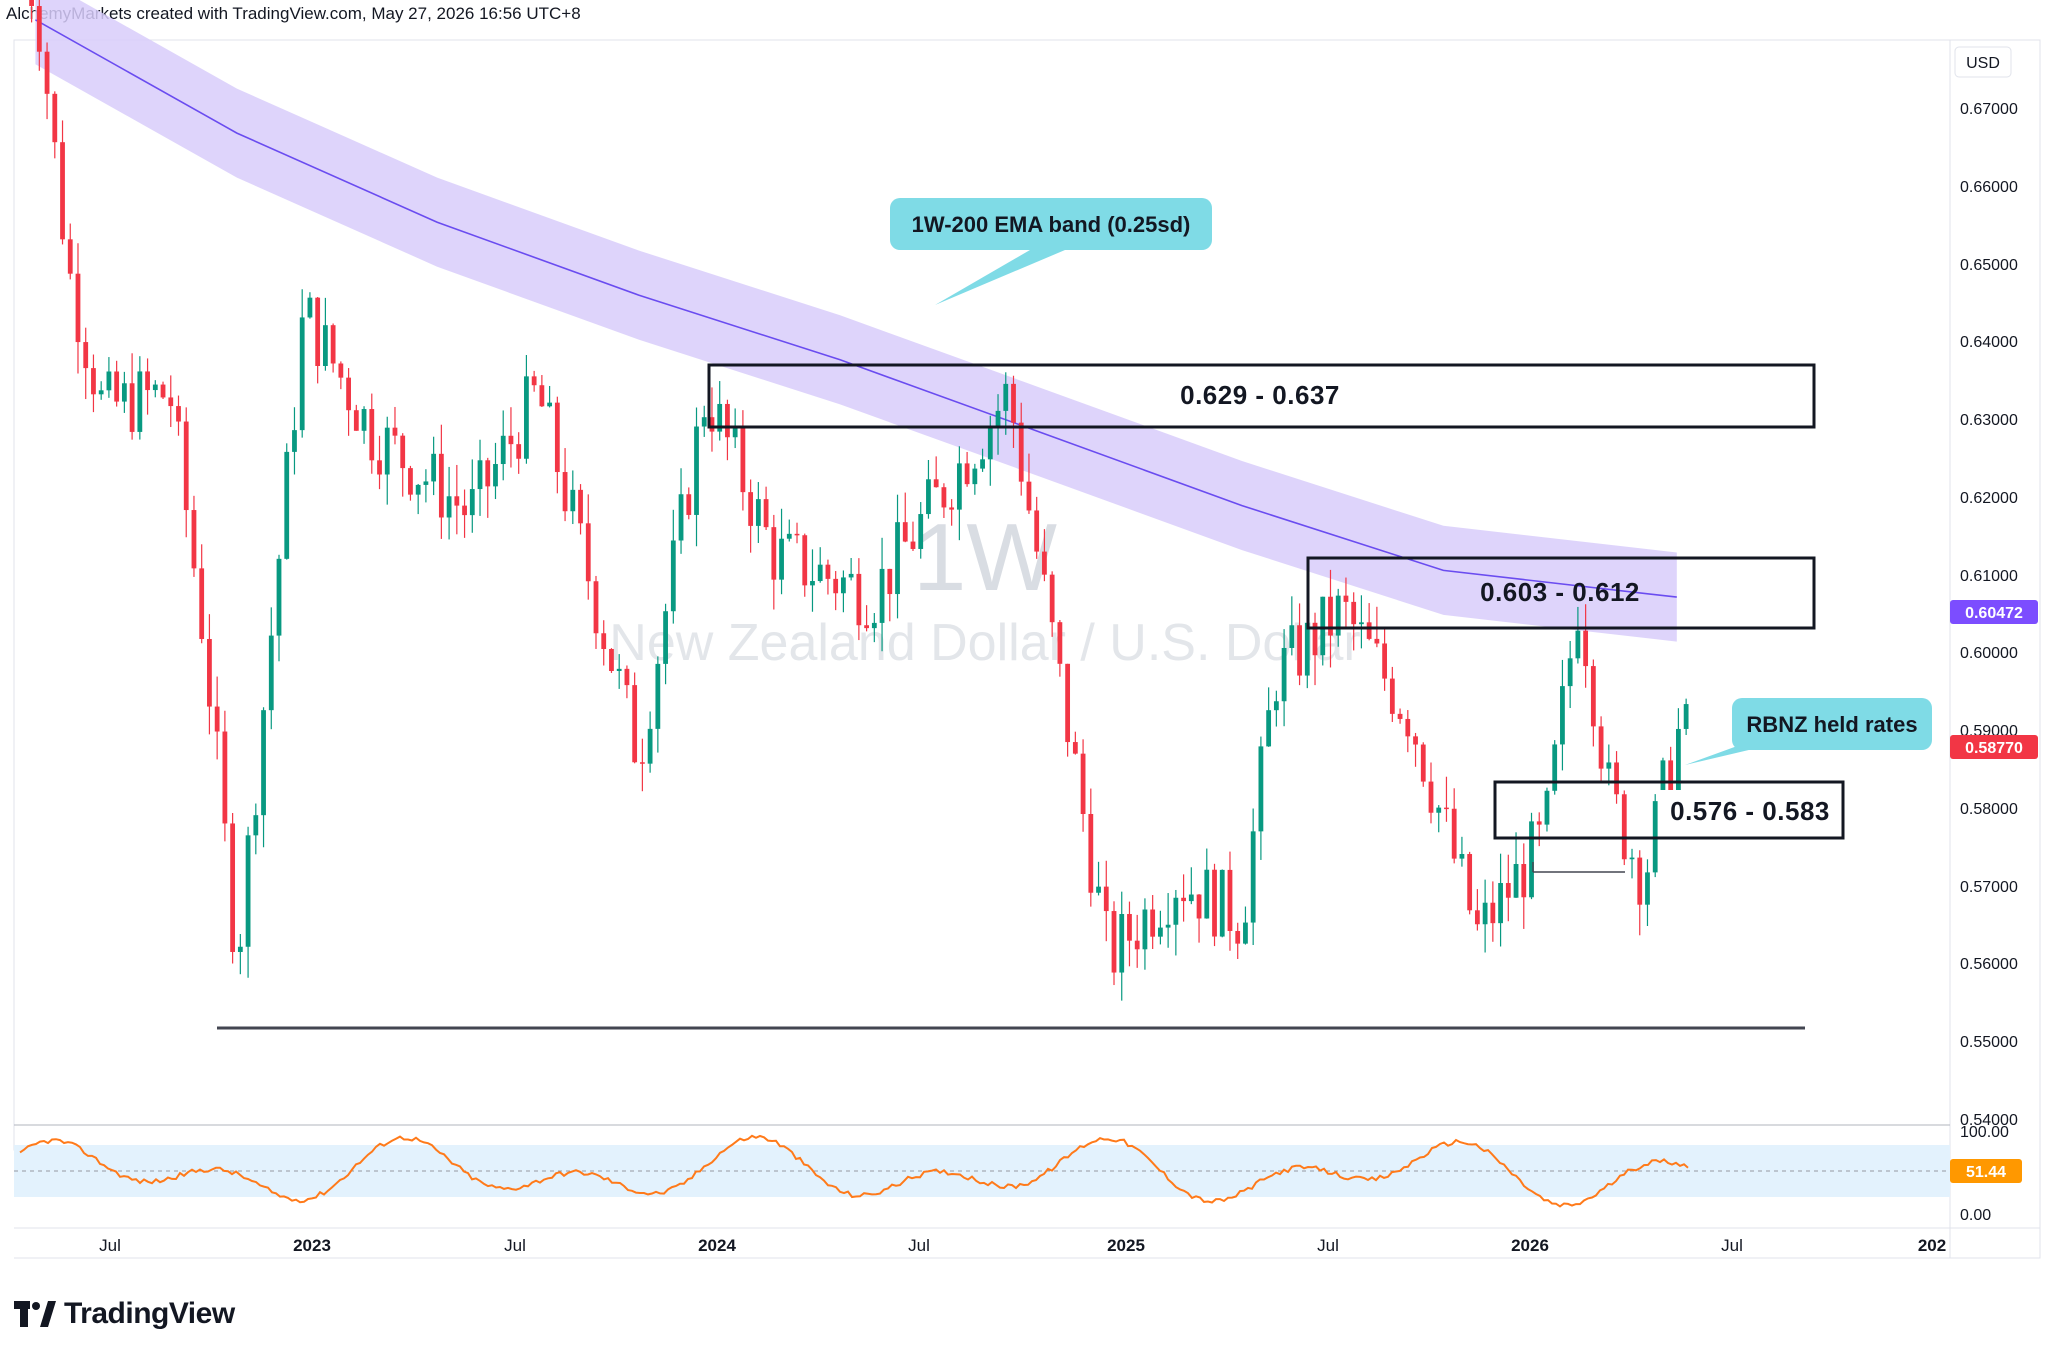 The image size is (2048, 1352). Describe the element at coordinates (1832, 724) in the screenshot. I see `rbnz-callout-box` at that location.